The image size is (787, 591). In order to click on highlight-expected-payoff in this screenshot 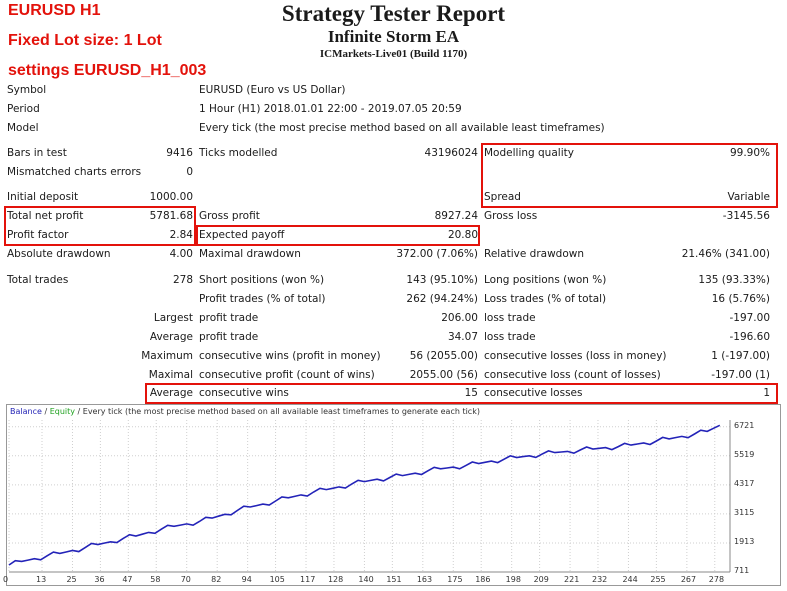, I will do `click(338, 235)`.